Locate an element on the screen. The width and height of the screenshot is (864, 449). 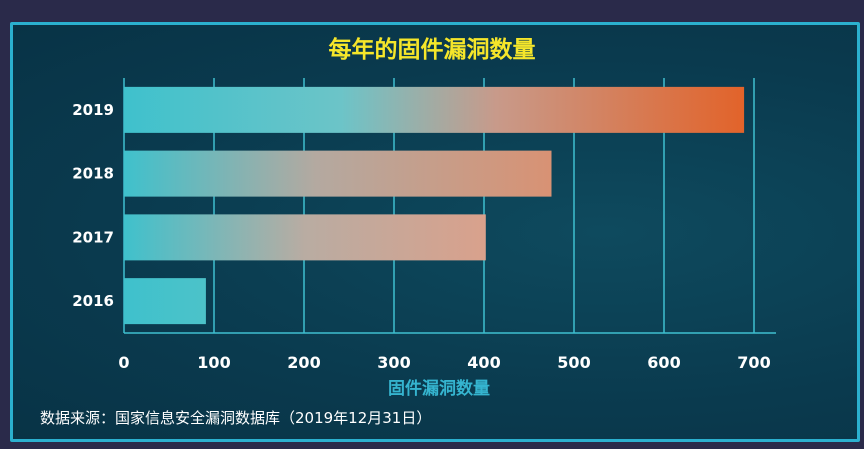
y-tick-label: 2018 is located at coordinates (93, 174).